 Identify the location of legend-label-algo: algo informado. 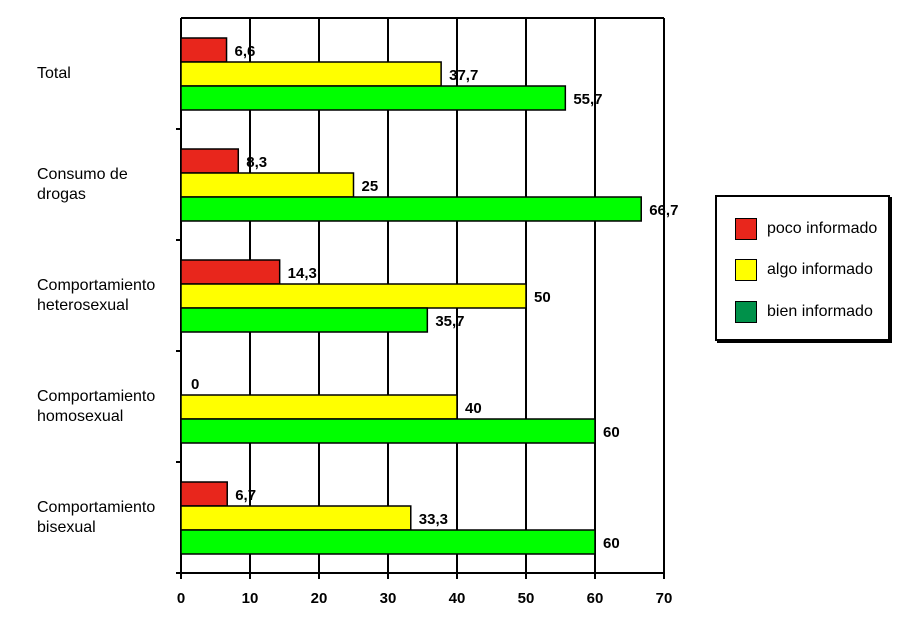
(820, 269).